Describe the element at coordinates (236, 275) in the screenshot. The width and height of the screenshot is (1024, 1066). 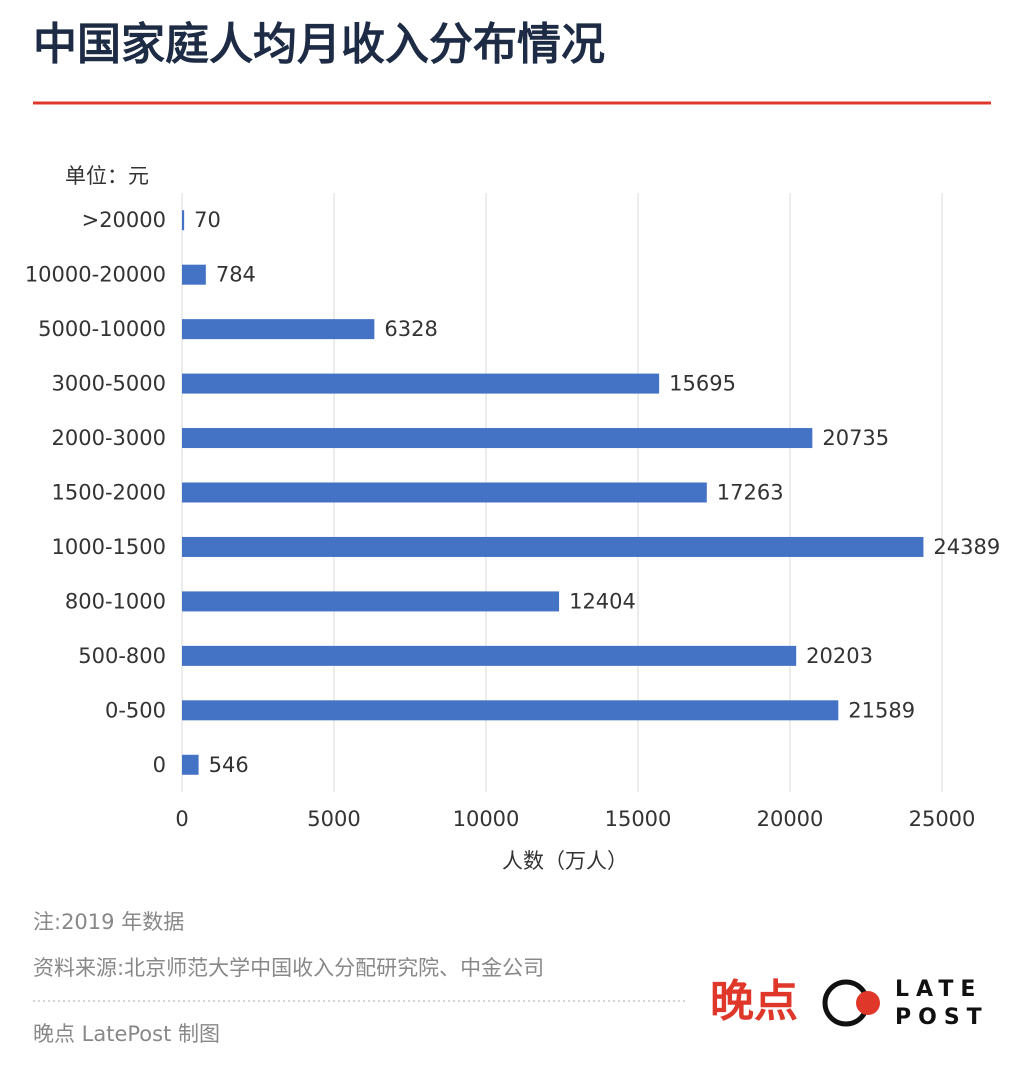
I see `value-label: 784` at that location.